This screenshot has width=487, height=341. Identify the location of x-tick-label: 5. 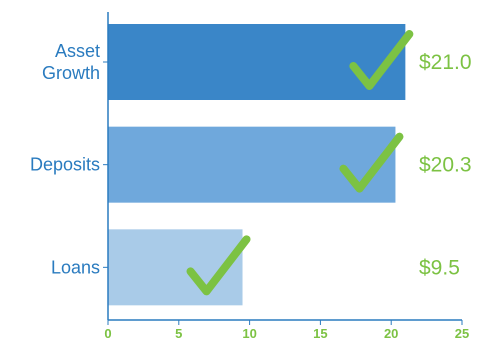
(178, 333).